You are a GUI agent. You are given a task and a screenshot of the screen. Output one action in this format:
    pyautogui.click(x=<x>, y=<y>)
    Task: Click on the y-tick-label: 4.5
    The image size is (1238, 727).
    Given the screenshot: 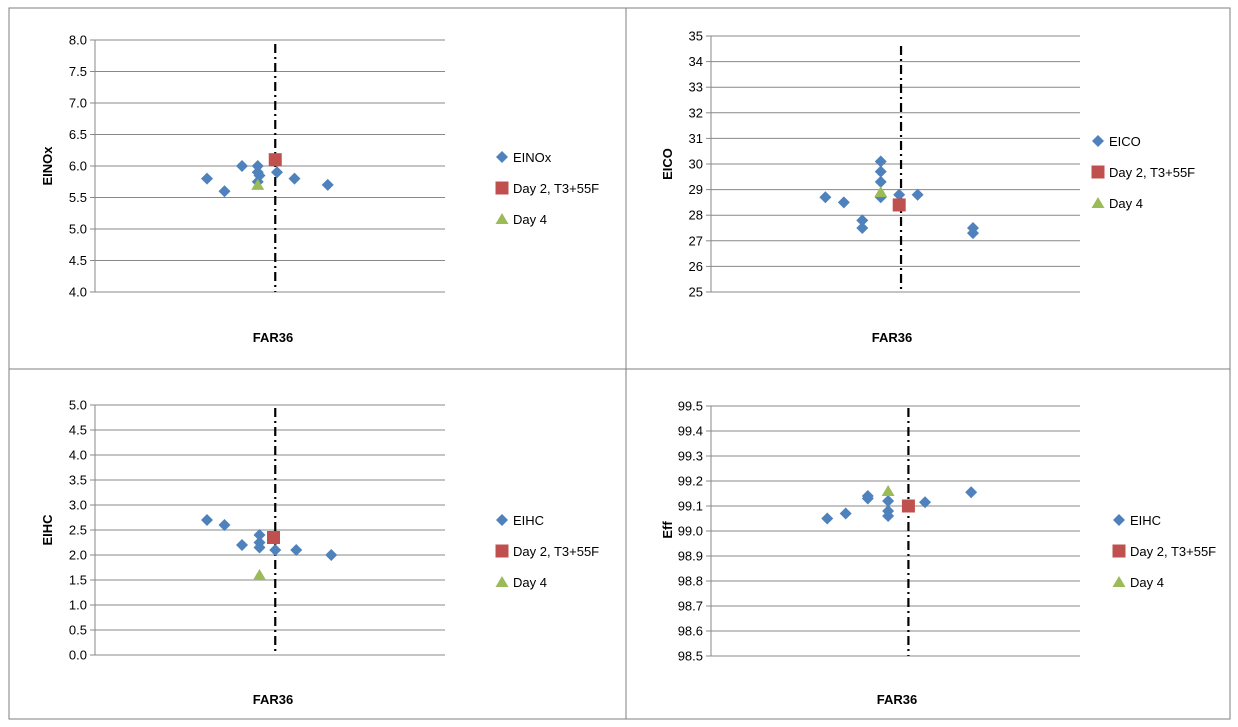 What is the action you would take?
    pyautogui.click(x=78, y=430)
    